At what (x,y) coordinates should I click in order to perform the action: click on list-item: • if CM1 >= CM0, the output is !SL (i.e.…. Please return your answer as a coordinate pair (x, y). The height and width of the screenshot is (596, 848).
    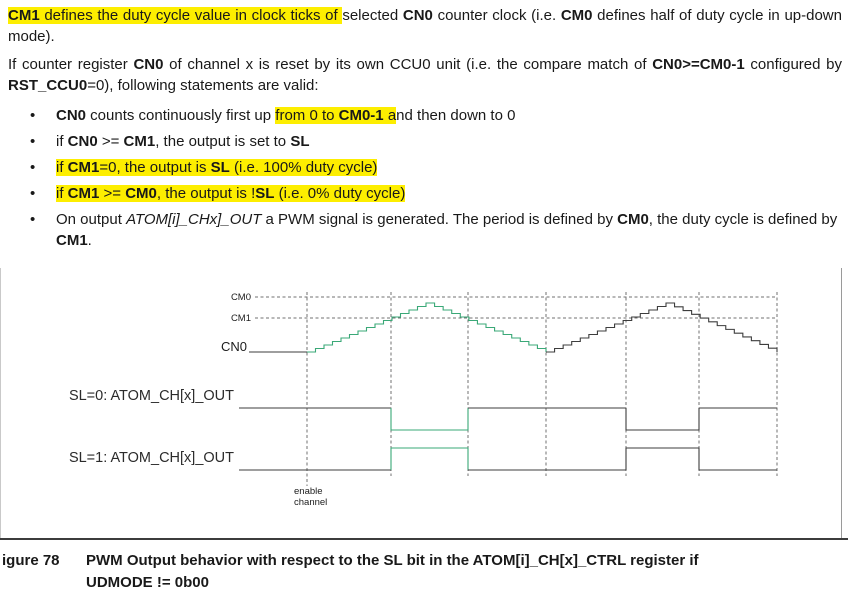
    Looking at the image, I should click on (425, 193).